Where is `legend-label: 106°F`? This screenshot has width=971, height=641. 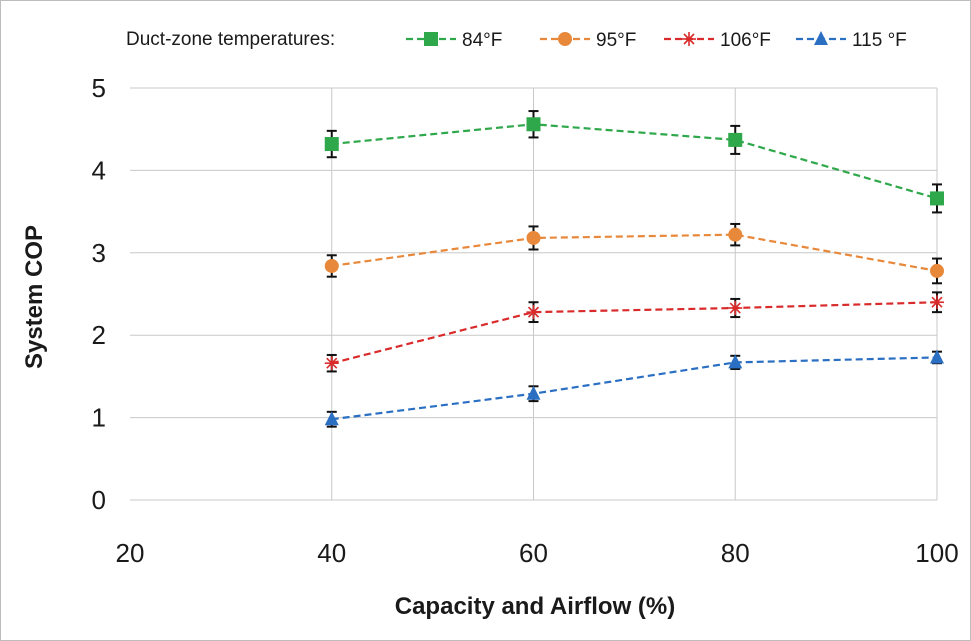 legend-label: 106°F is located at coordinates (745, 40).